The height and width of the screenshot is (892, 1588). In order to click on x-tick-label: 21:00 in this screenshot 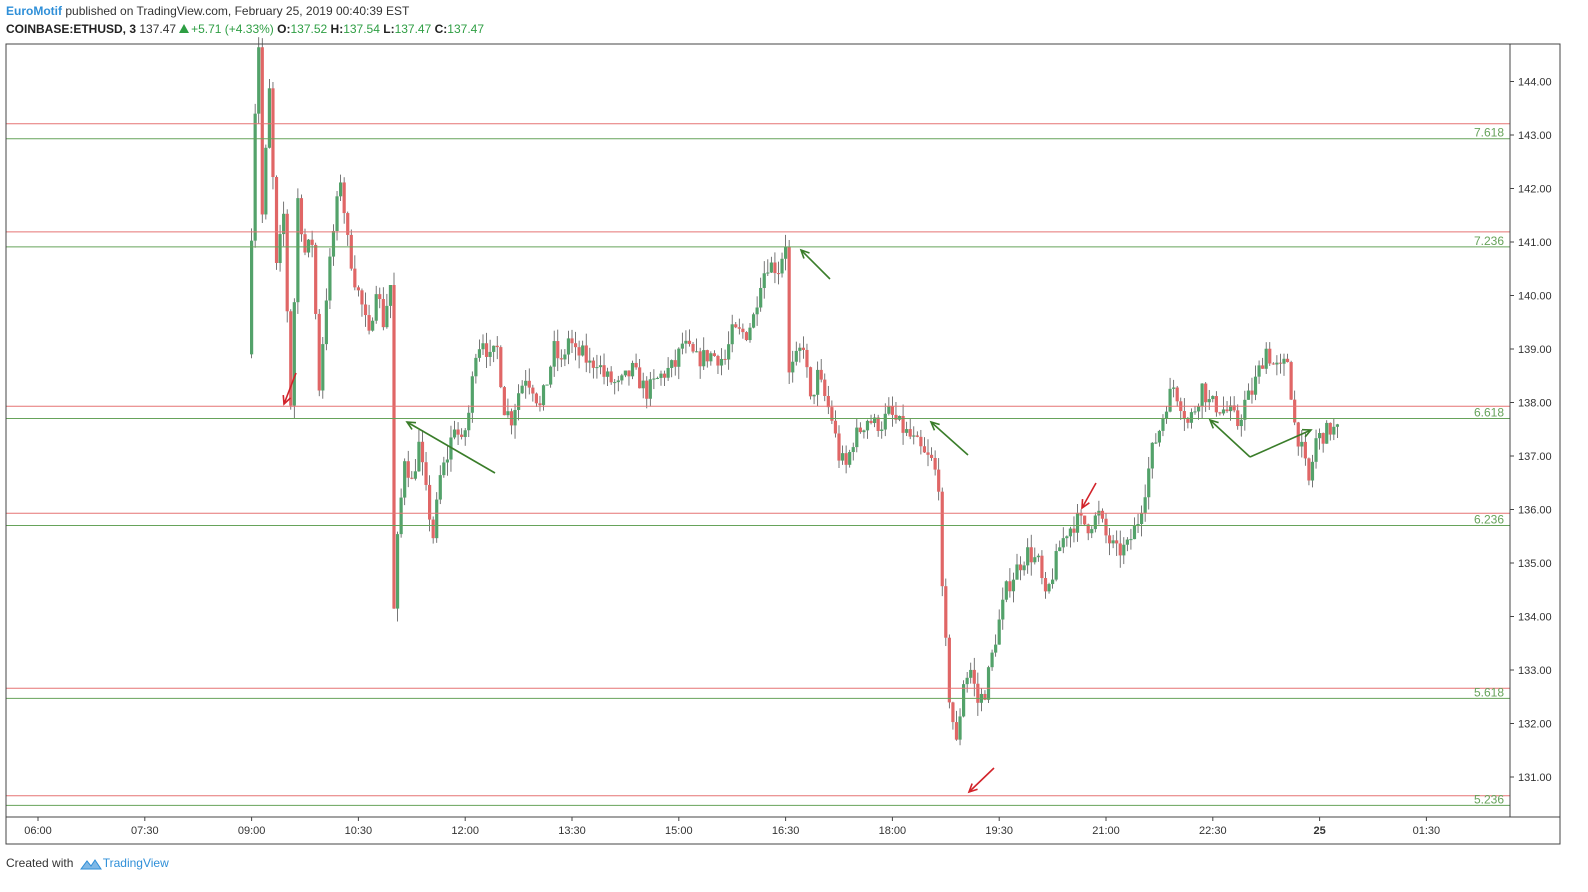, I will do `click(1106, 831)`.